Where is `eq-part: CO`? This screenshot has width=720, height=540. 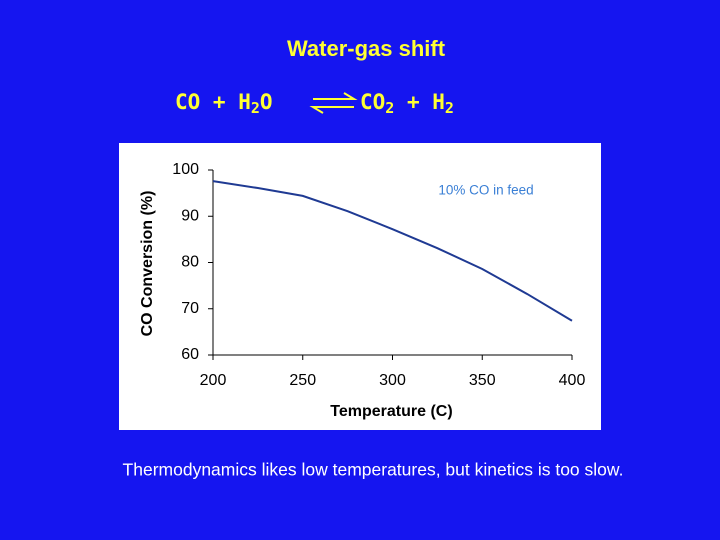 eq-part: CO is located at coordinates (372, 102).